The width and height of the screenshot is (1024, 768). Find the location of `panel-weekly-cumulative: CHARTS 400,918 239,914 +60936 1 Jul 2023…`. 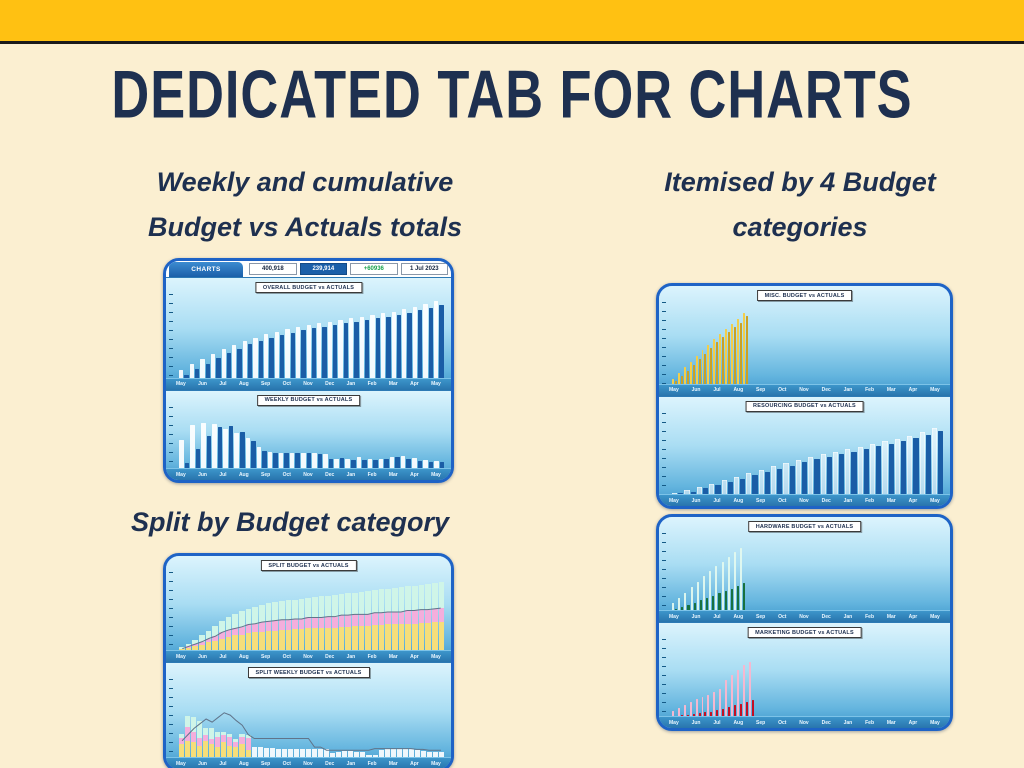

panel-weekly-cumulative: CHARTS 400,918 239,914 +60936 1 Jul 2023… is located at coordinates (308, 370).